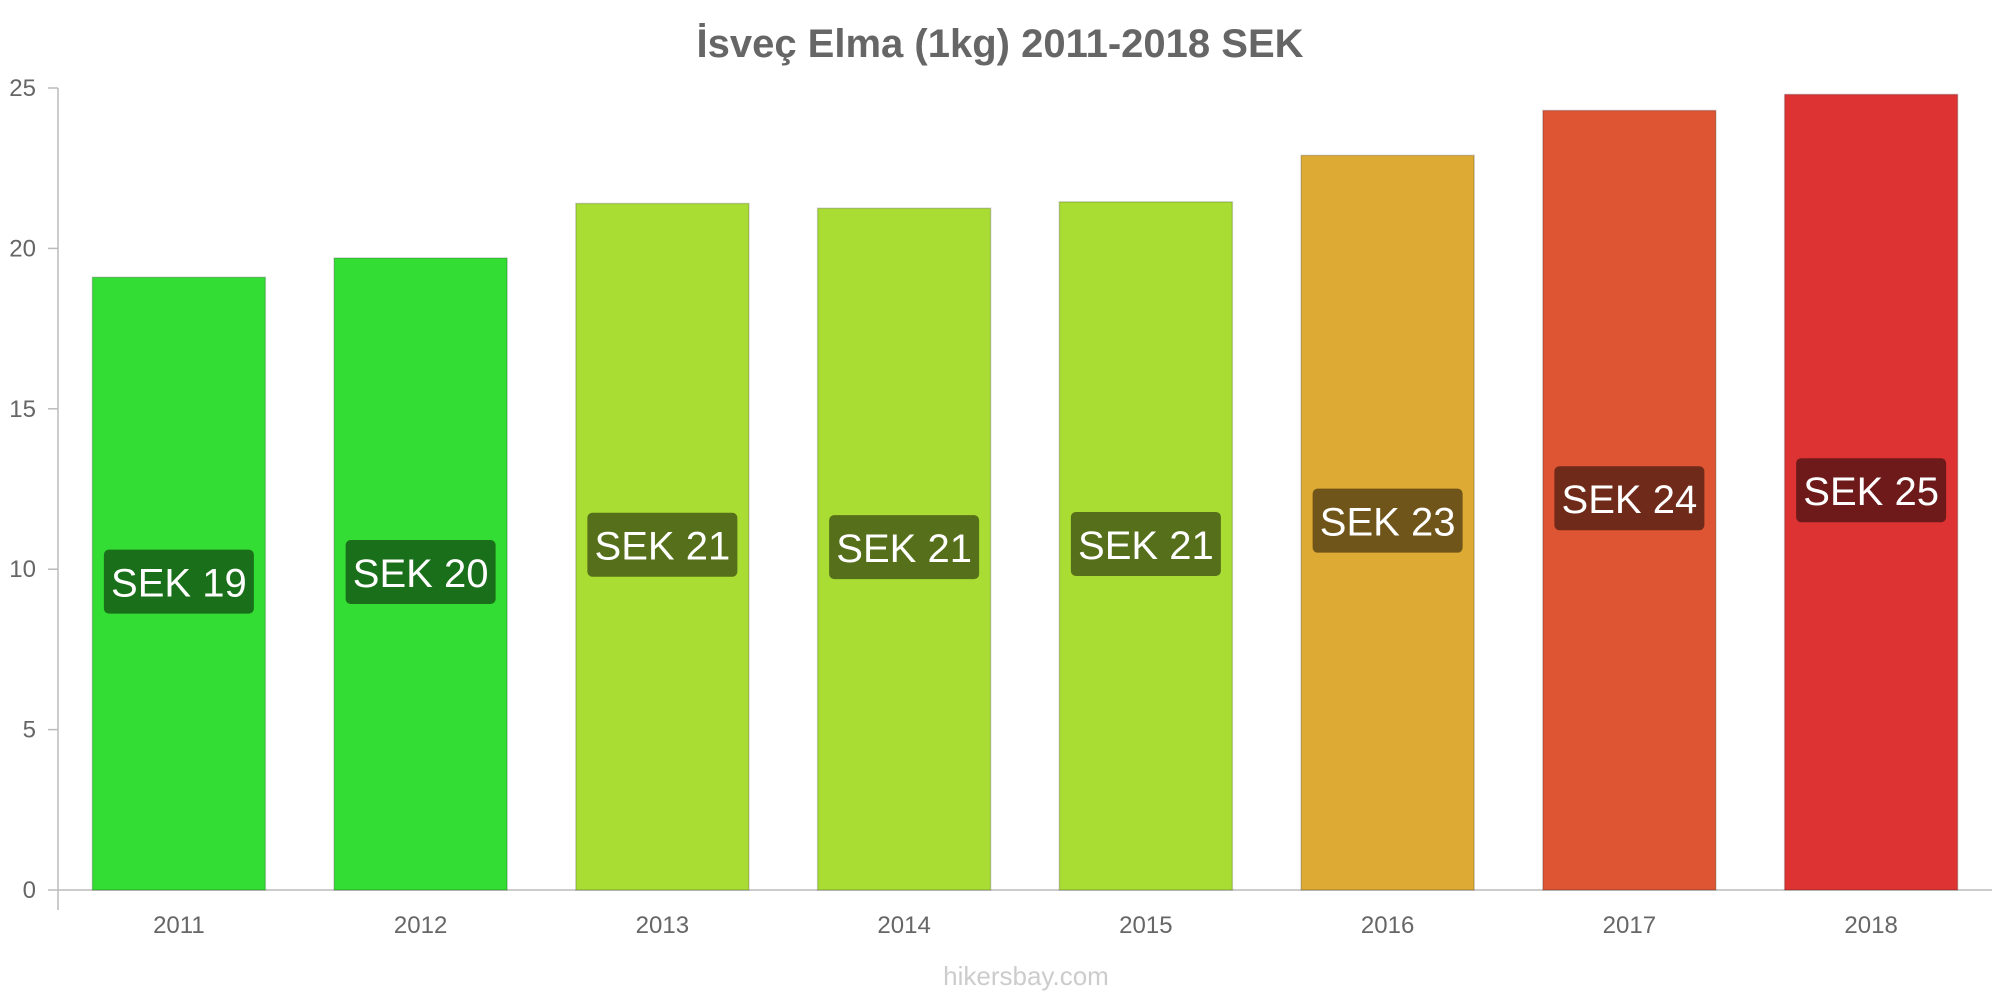 The height and width of the screenshot is (1000, 2000). I want to click on y-axis-ticks: 0 5 10 15 20 25, so click(33, 489).